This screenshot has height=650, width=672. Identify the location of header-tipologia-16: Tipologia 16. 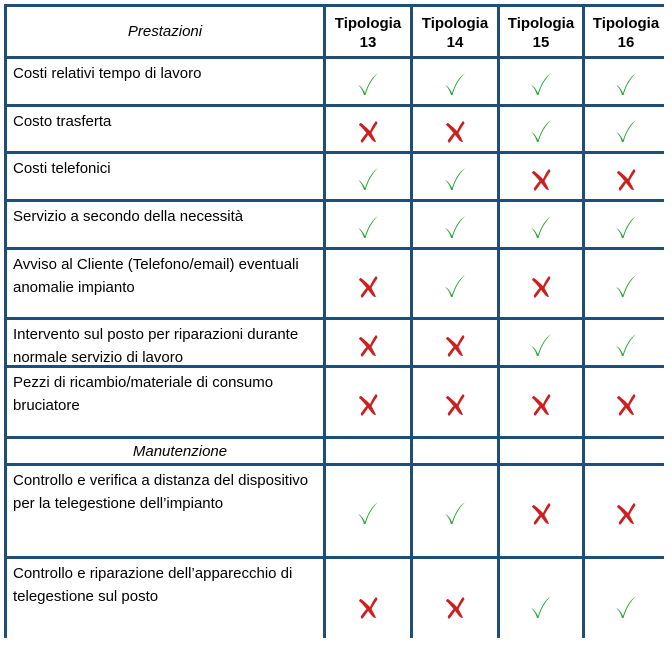
(626, 31).